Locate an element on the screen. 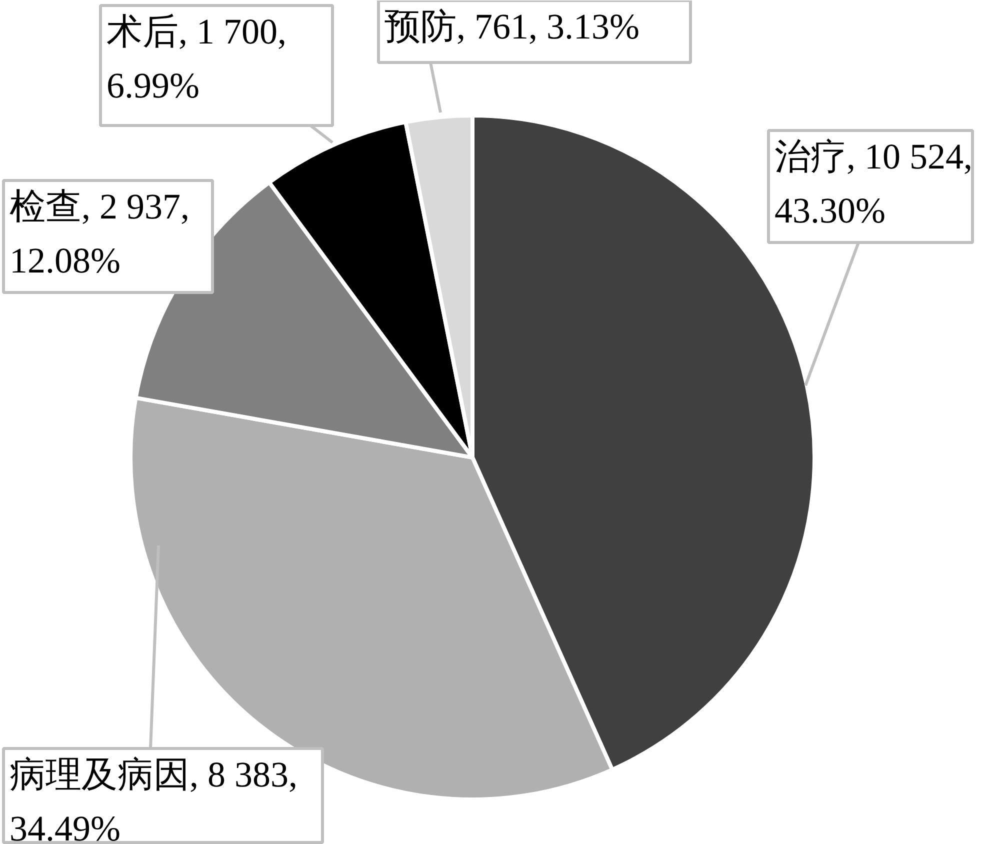 This screenshot has height=844, width=1000. slice-label: 预防, 761, 3.13% is located at coordinates (512, 26).